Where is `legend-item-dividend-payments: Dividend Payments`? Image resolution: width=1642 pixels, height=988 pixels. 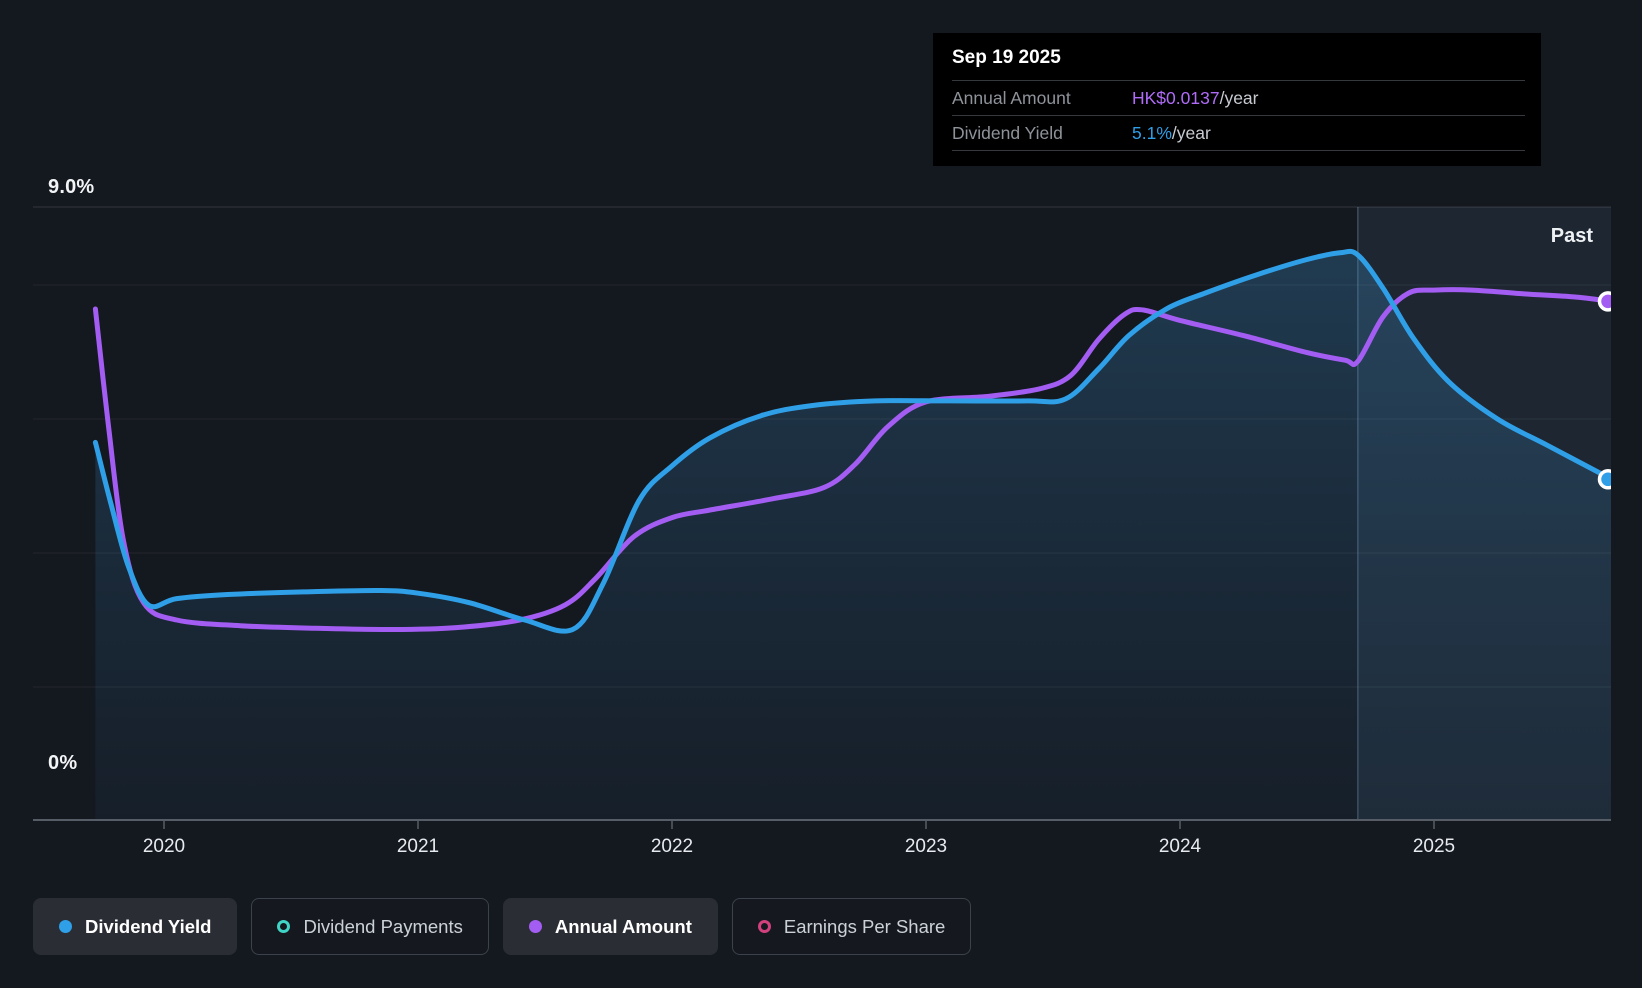 legend-item-dividend-payments: Dividend Payments is located at coordinates (370, 926).